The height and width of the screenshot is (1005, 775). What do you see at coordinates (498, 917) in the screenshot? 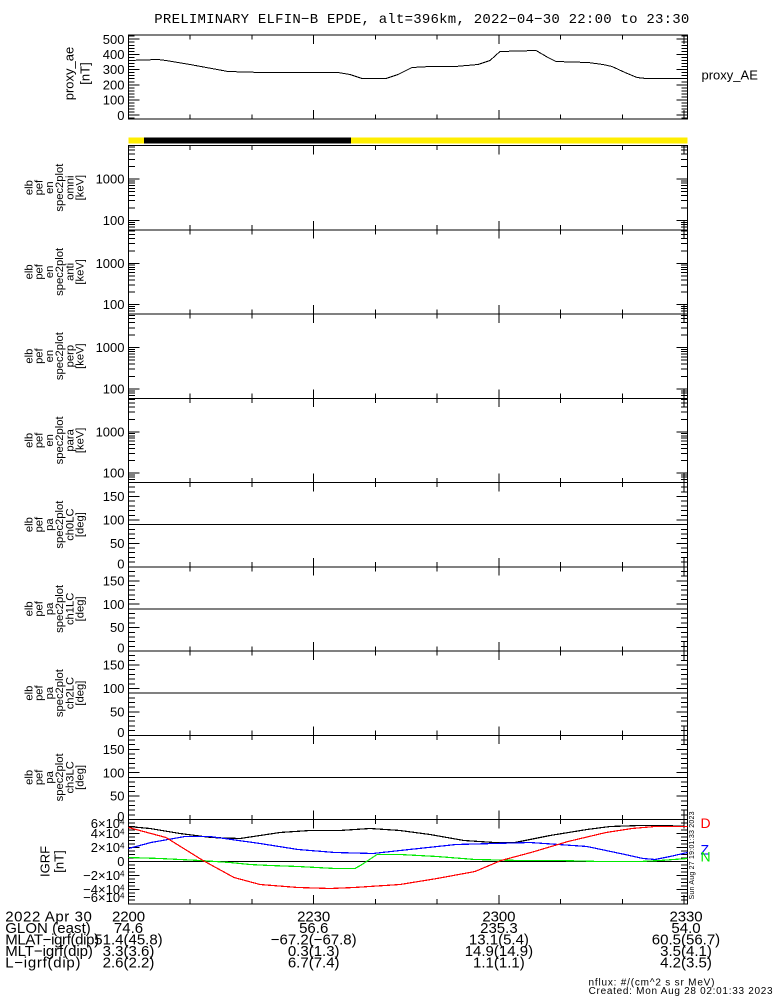
I see `svg-text: 2300` at bounding box center [498, 917].